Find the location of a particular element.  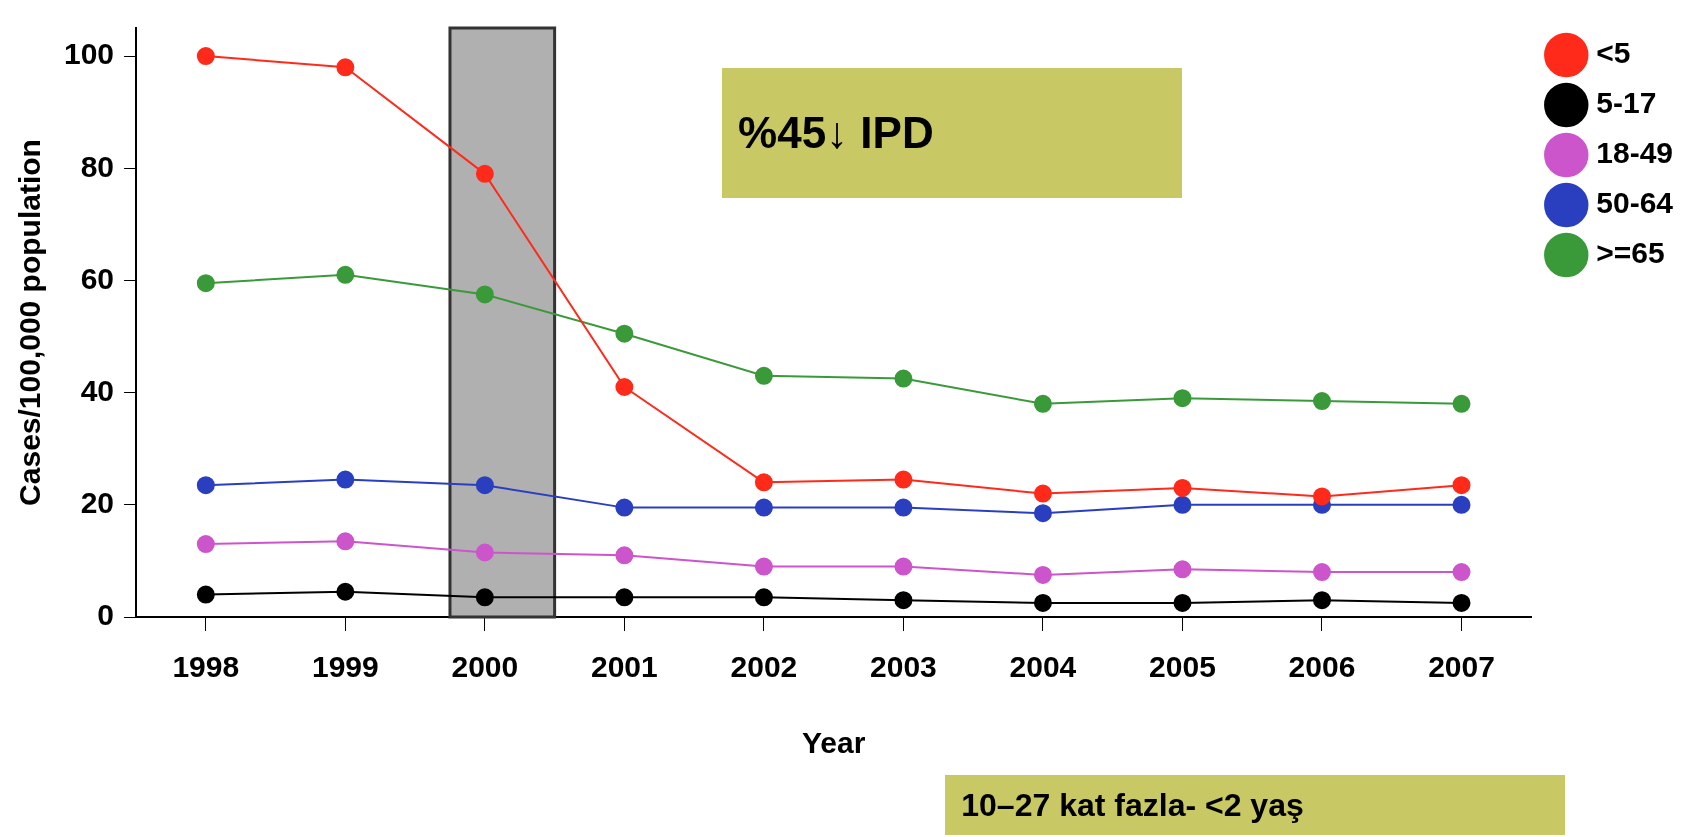

y-tick-label: 60 is located at coordinates (97, 278).